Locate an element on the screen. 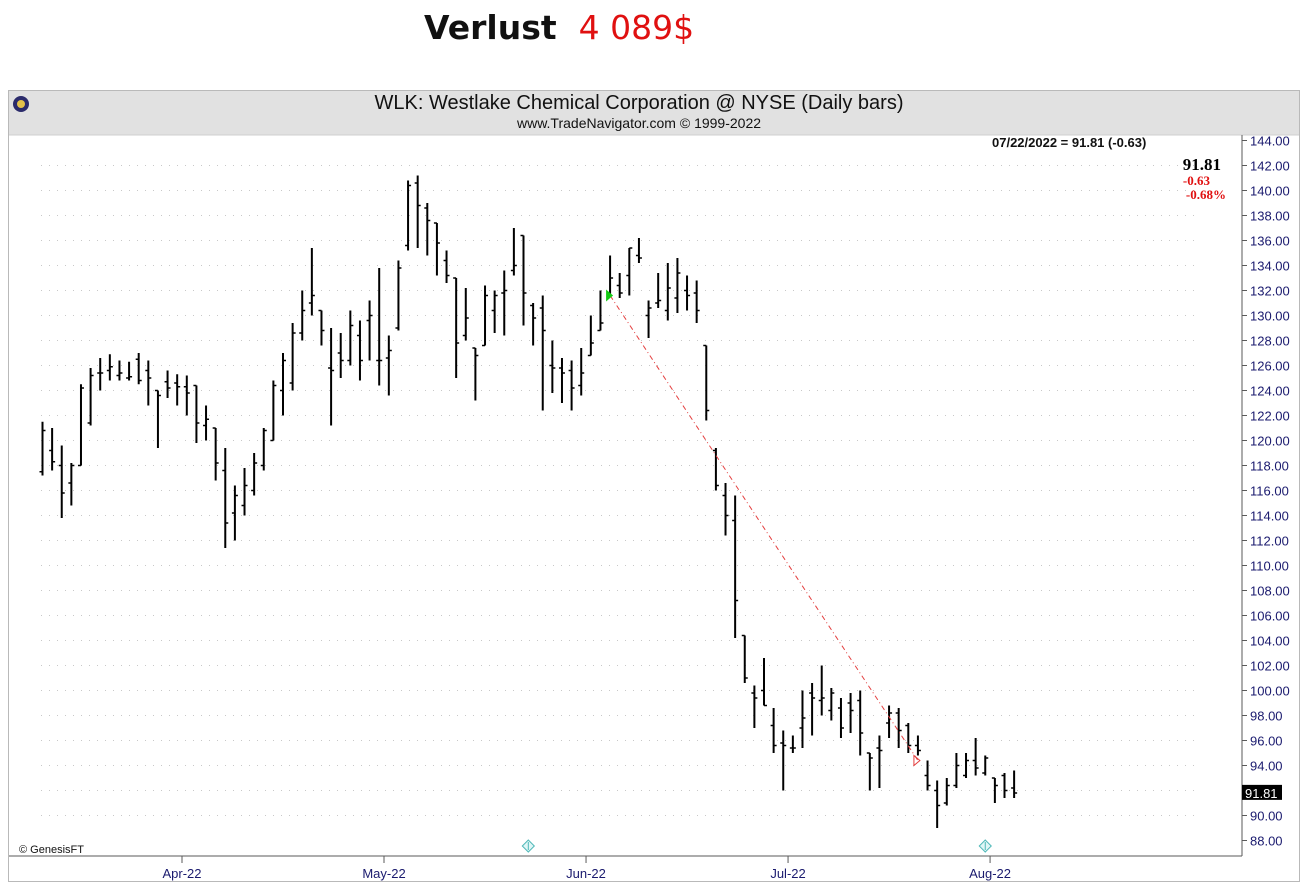  y-tick-label: 94.00 is located at coordinates (1266, 766).